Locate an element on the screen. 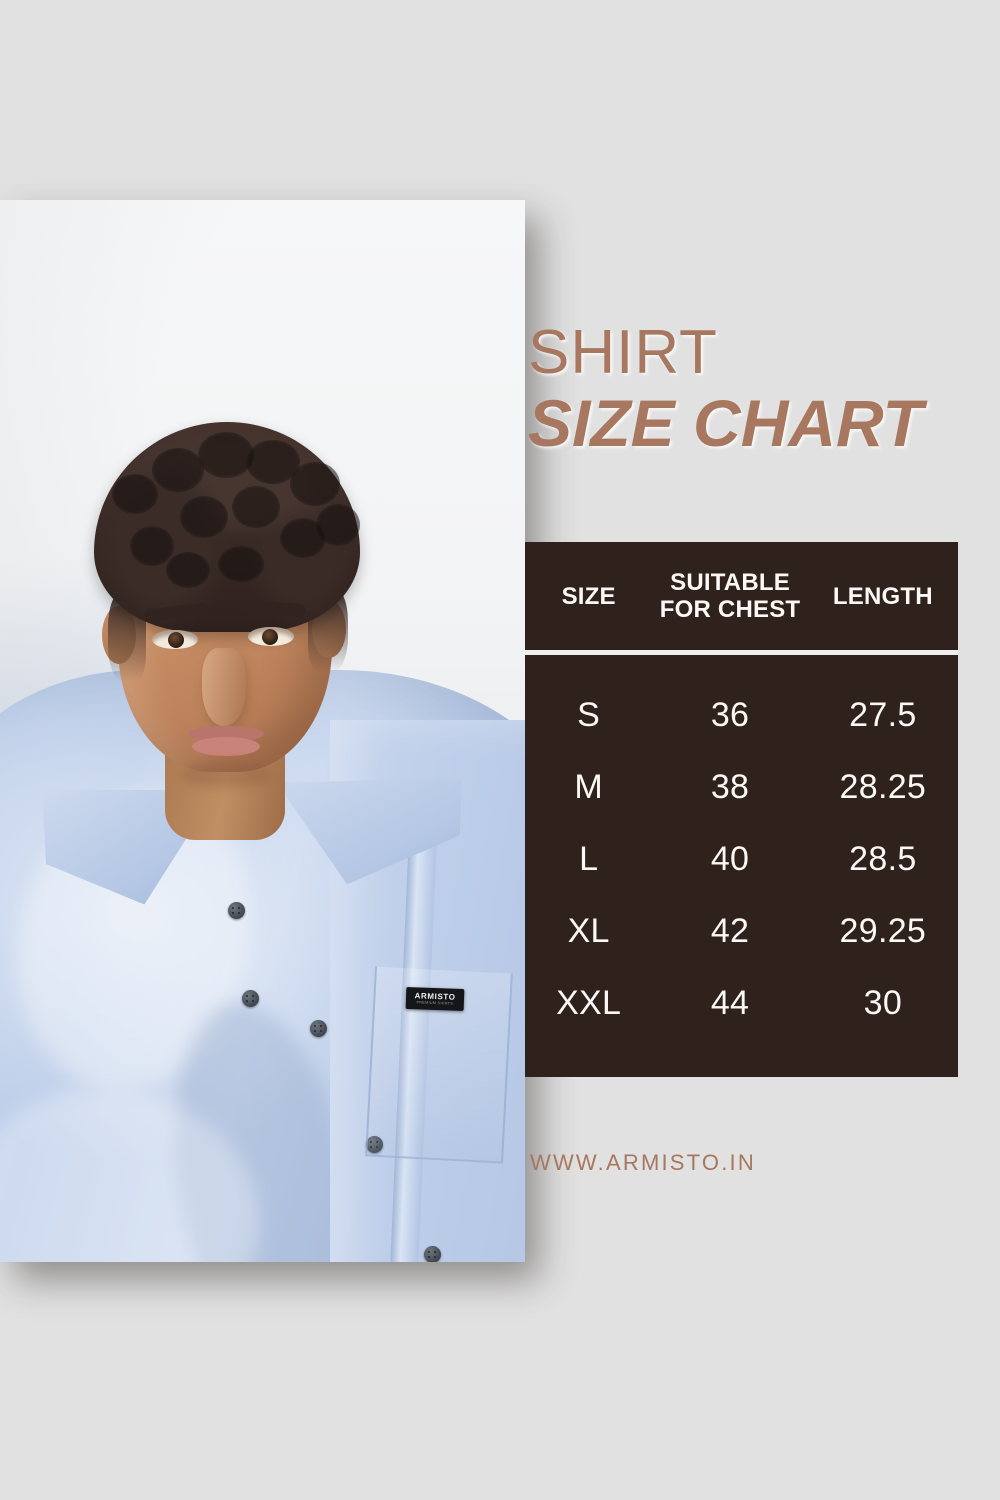 The width and height of the screenshot is (1000, 1500). cell-size: XXL is located at coordinates (589, 1002).